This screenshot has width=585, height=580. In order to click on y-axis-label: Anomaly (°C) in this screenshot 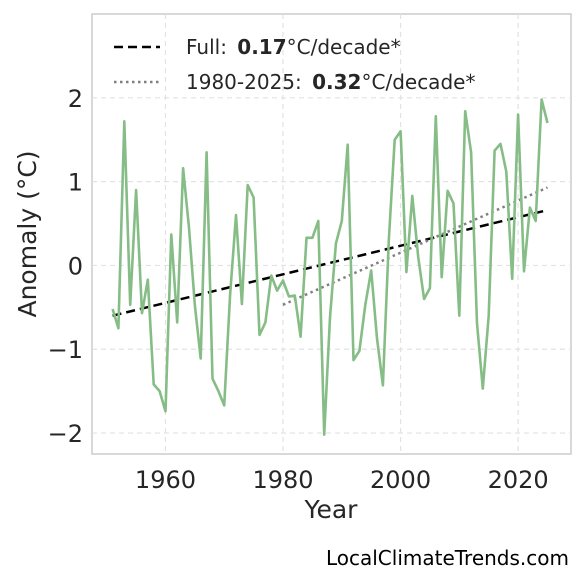, I will do `click(27, 233)`.